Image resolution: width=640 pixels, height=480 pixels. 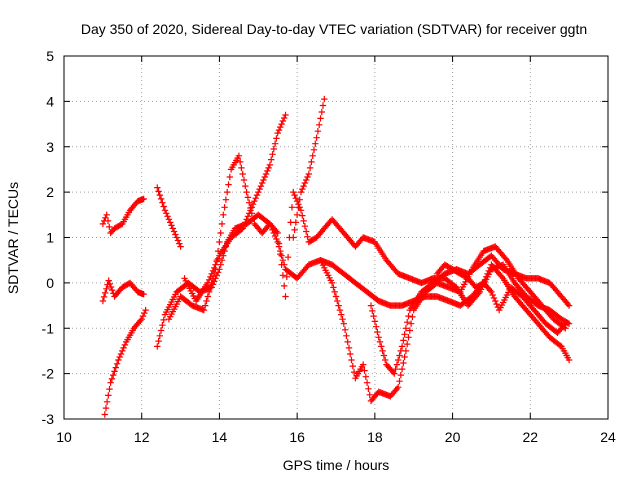 What do you see at coordinates (48, 419) in the screenshot?
I see `y-tick-label: -3` at bounding box center [48, 419].